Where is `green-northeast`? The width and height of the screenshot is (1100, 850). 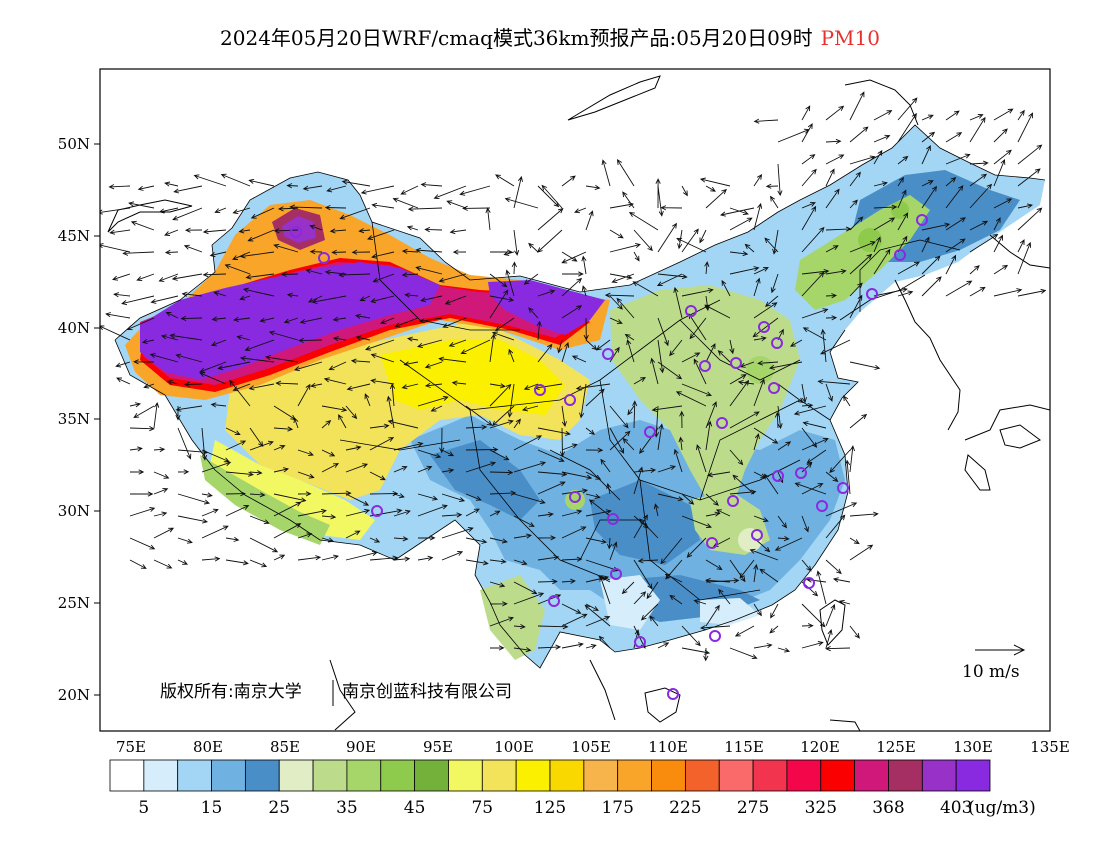
green-northeast is located at coordinates (862, 252).